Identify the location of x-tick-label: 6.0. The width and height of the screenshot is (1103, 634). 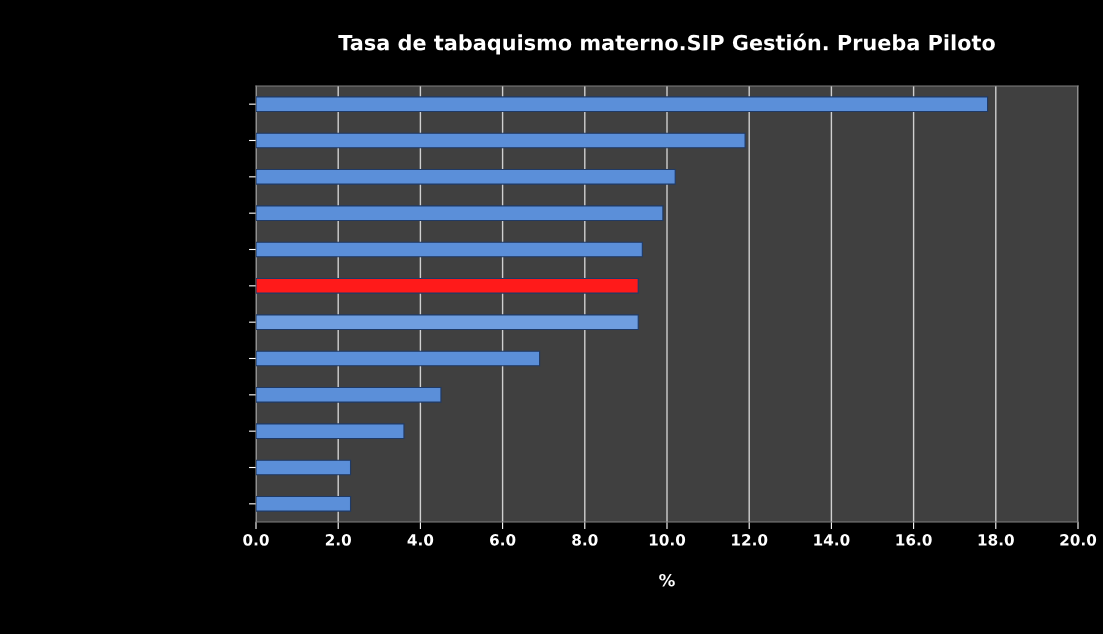
(503, 540).